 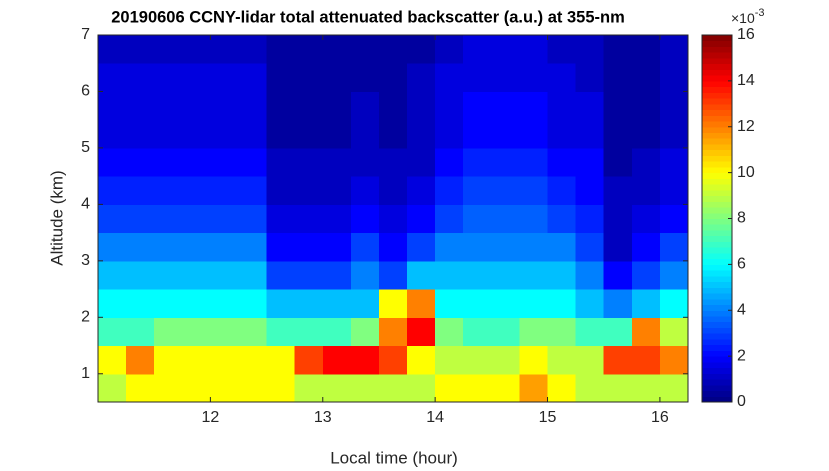 What do you see at coordinates (760, 13) in the screenshot?
I see `colorbar-scale-exponent: -3` at bounding box center [760, 13].